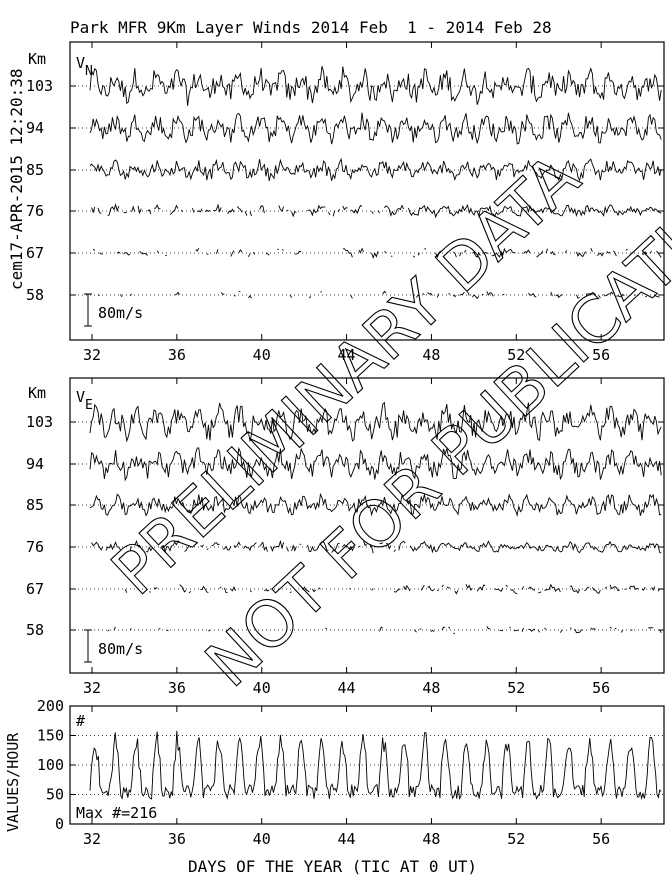  I want to click on panel-count-xtick-label: 36, so click(177, 839).